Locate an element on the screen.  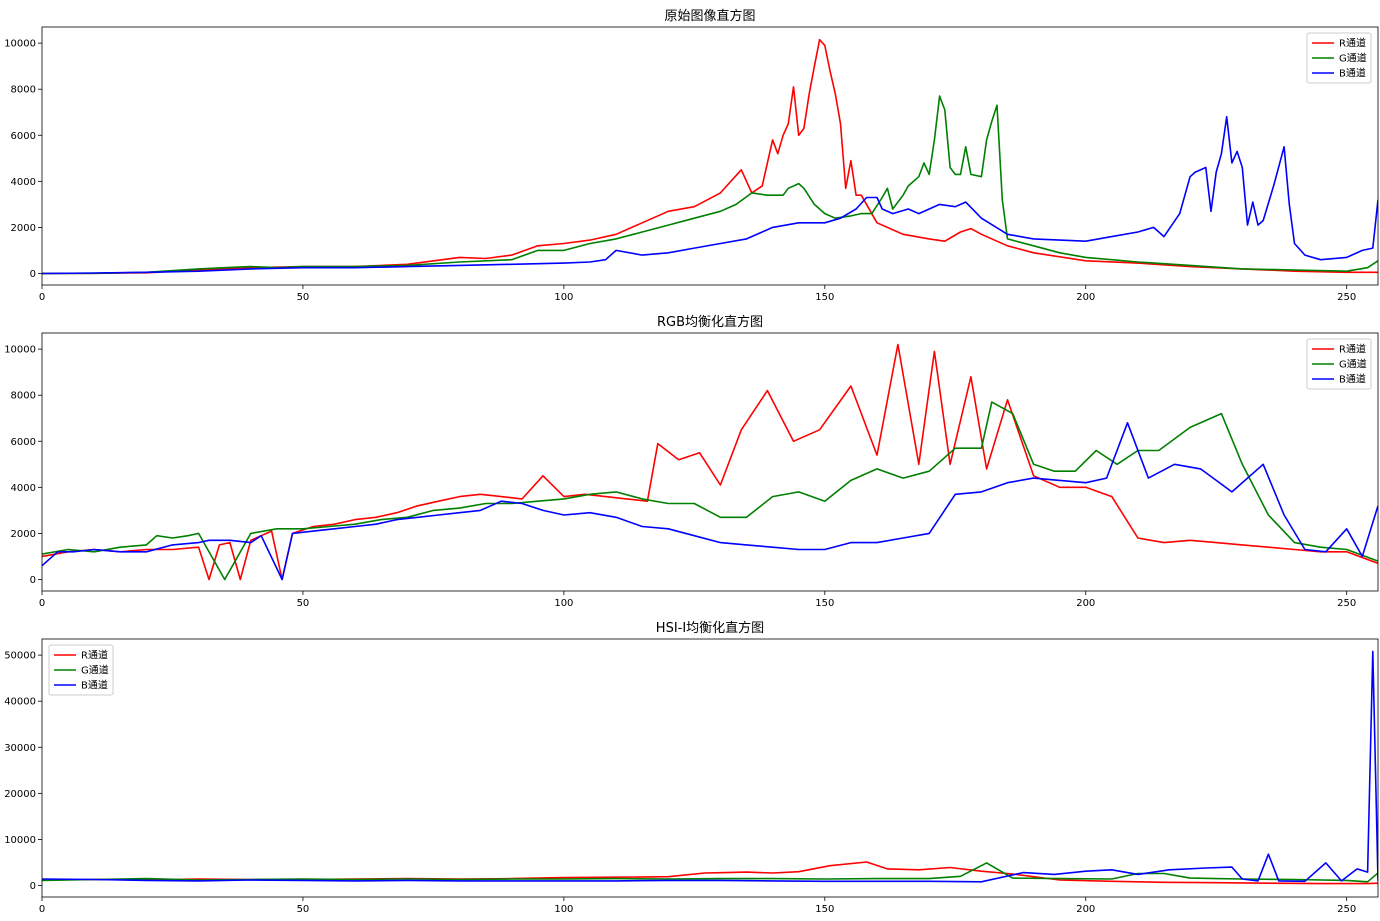
series-line-g is located at coordinates (710, 872).